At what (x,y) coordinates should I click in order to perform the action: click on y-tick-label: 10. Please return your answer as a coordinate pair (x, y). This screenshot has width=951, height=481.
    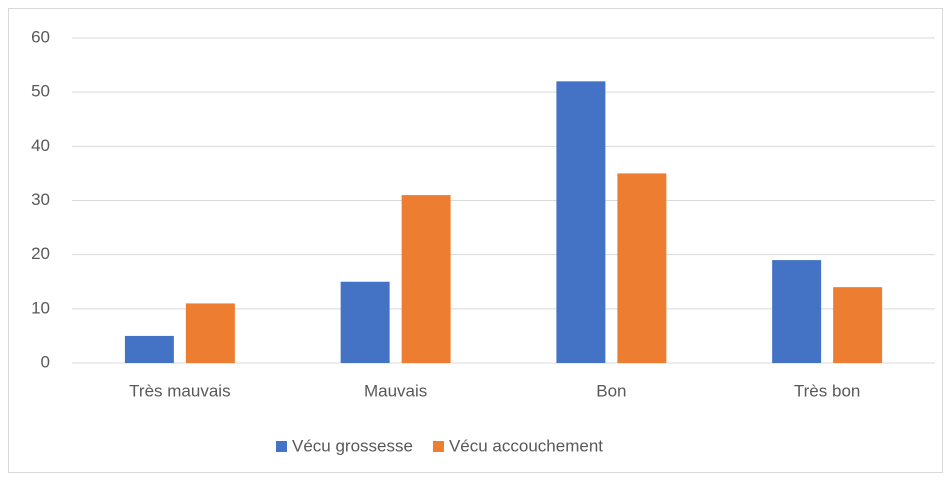
    Looking at the image, I should click on (40, 307).